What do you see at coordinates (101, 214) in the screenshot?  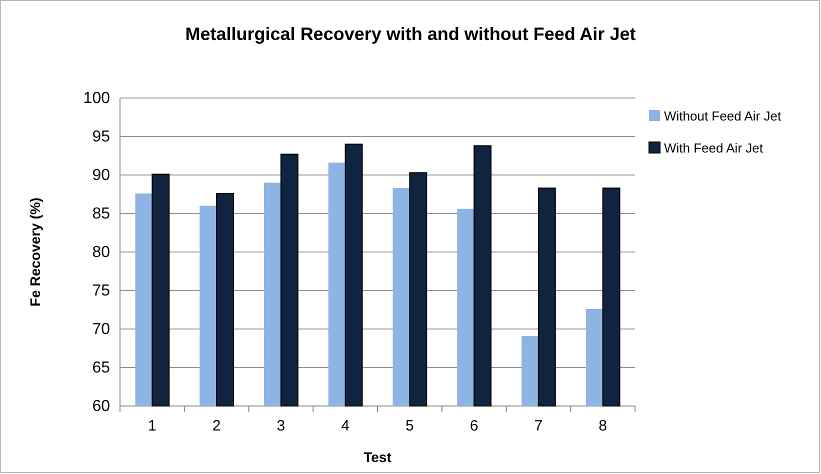 I see `y-tick-label: 85` at bounding box center [101, 214].